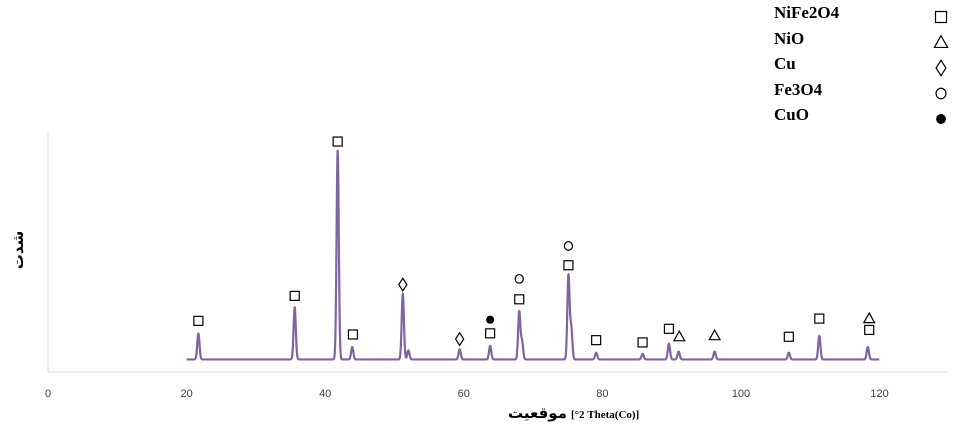  I want to click on x-tick-label: 0, so click(48, 394).